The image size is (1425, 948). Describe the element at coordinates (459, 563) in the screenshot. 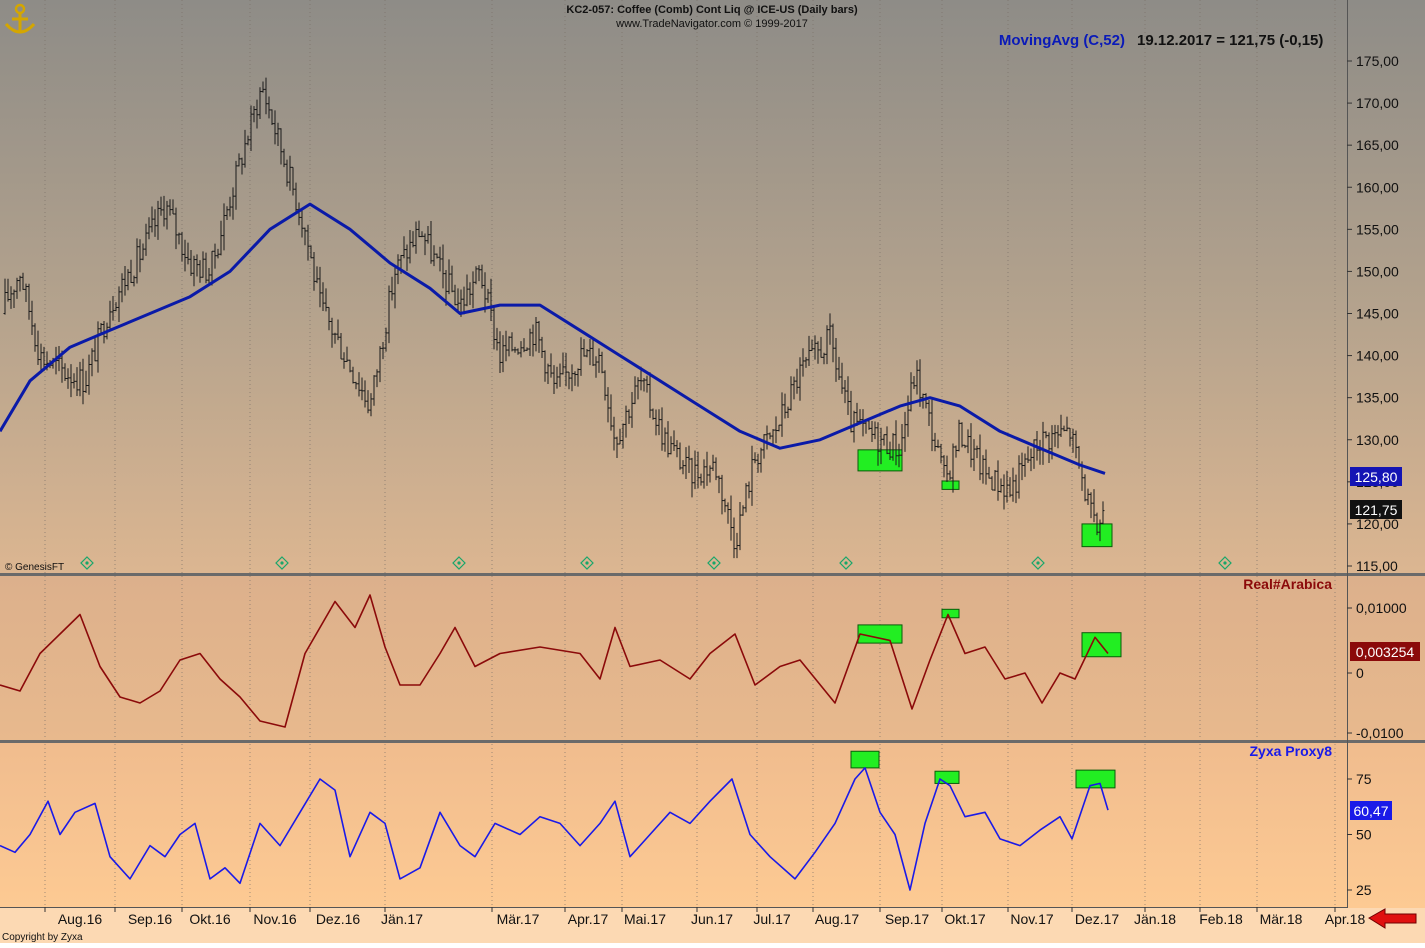

I see `event-diamond-icon` at that location.